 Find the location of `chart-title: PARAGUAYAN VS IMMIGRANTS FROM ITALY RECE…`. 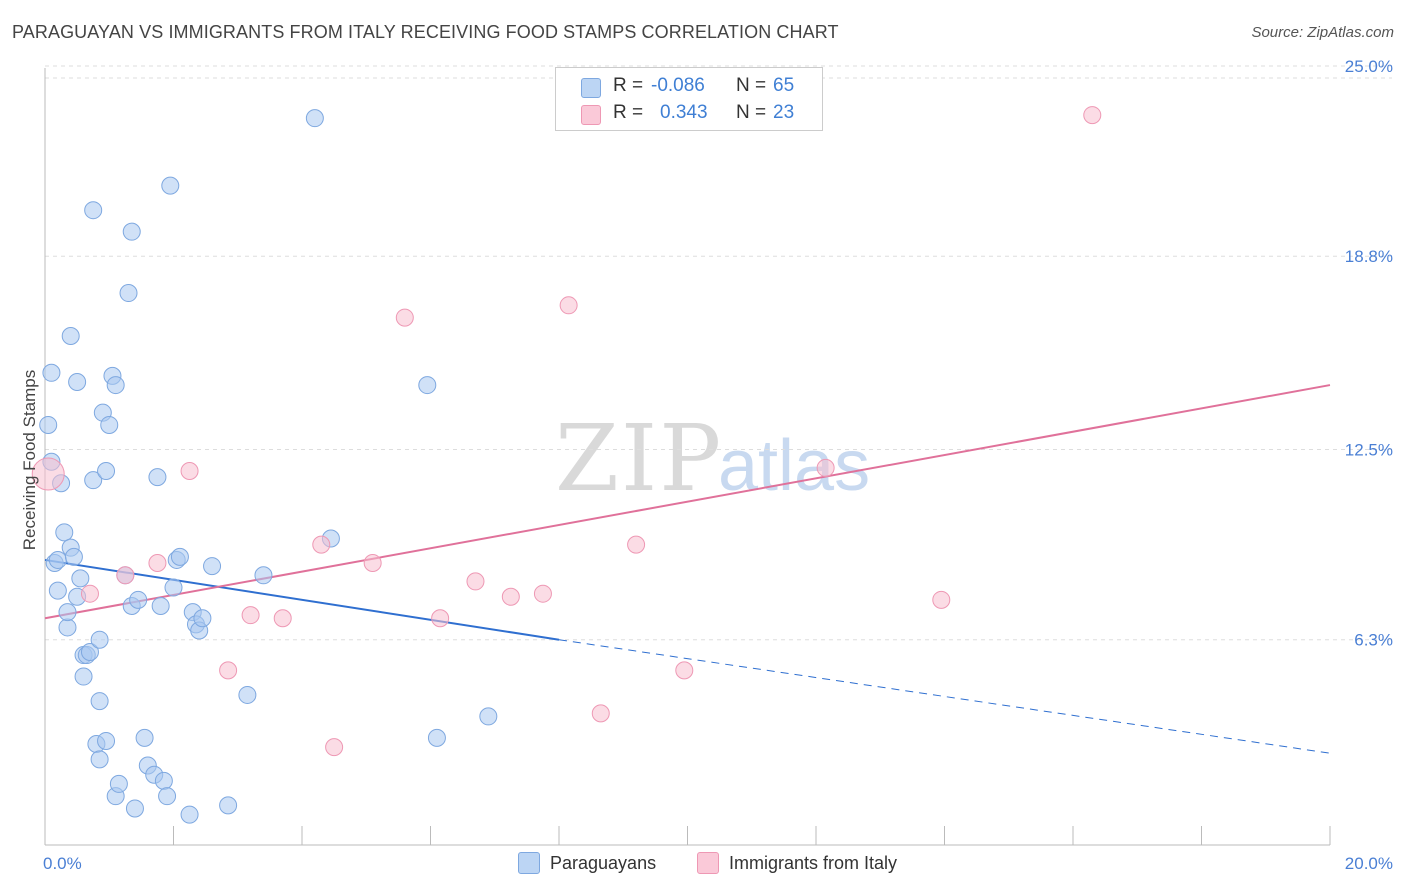

chart-title: PARAGUAYAN VS IMMIGRANTS FROM ITALY RECE… is located at coordinates (425, 32).